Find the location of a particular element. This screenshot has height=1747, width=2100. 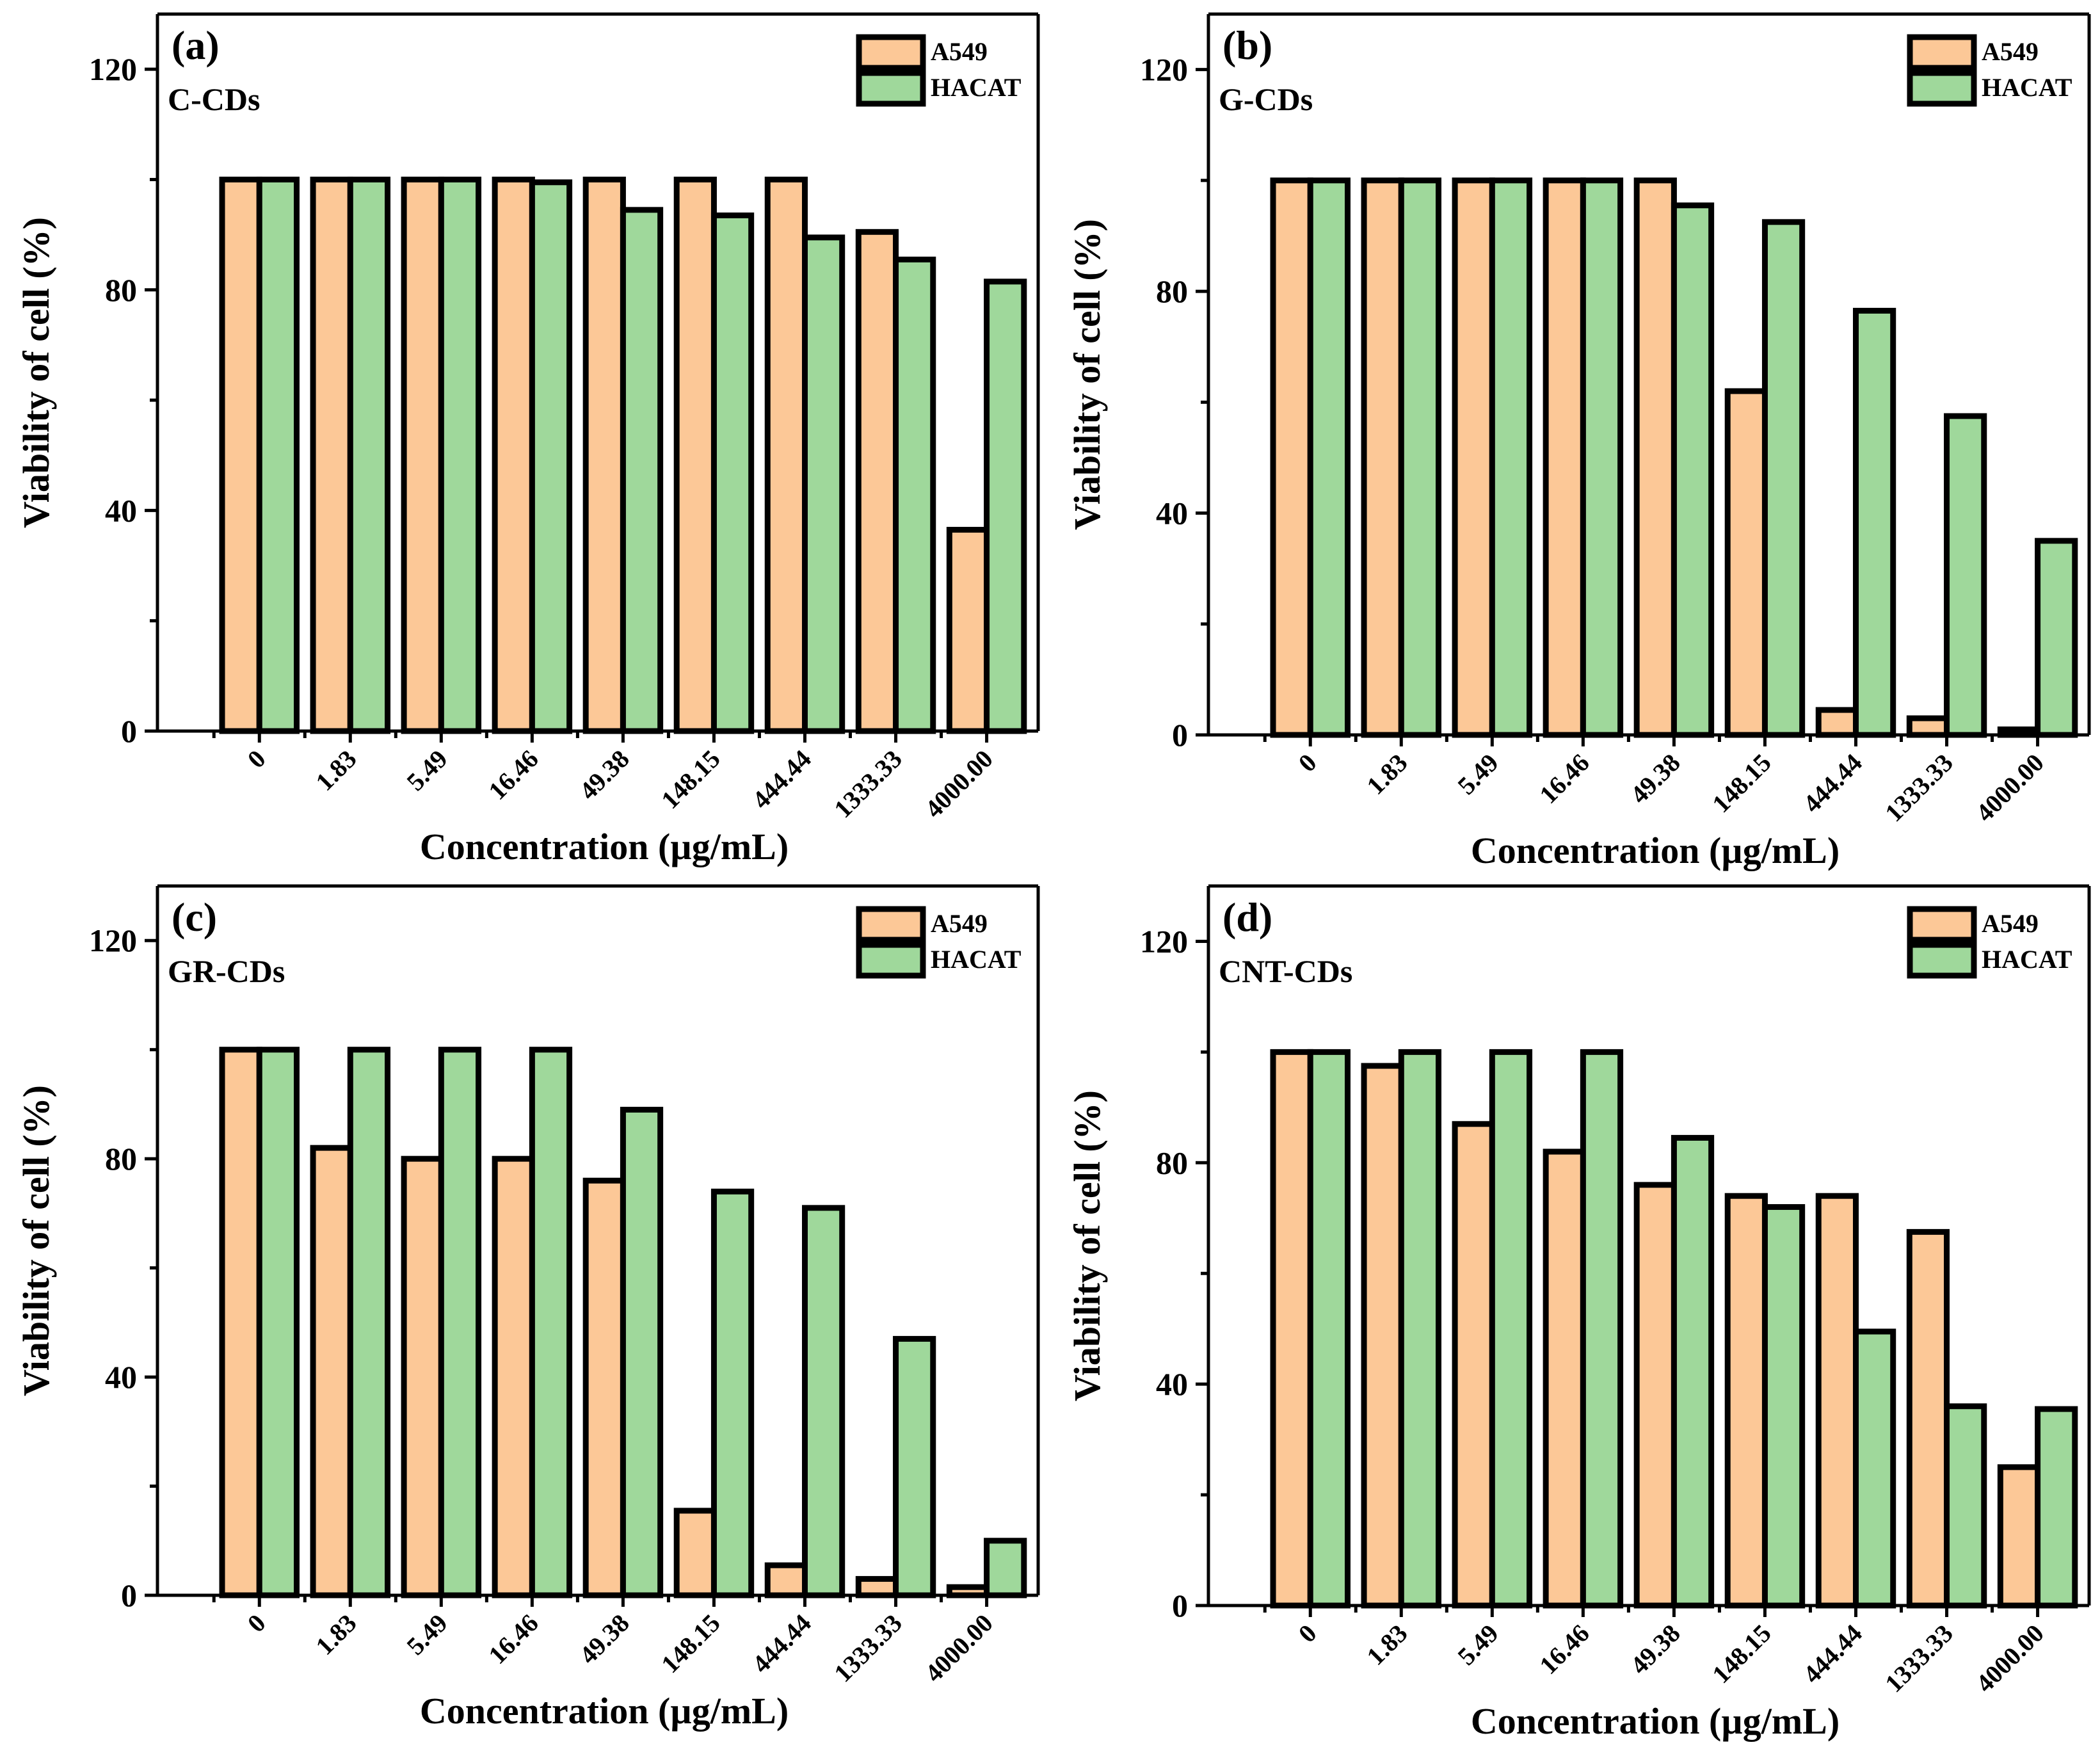

legend-label-a549: A549 is located at coordinates (2010, 51).